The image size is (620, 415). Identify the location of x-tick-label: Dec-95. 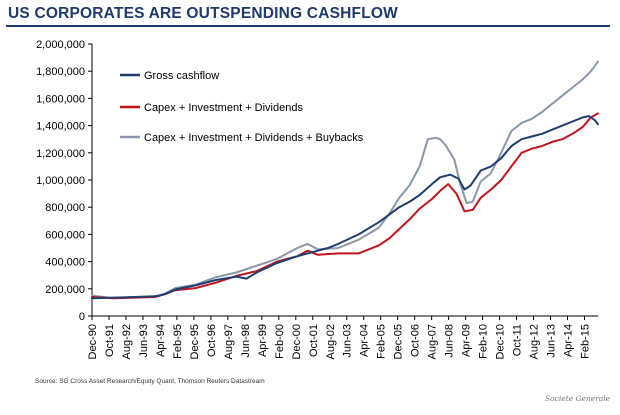
(195, 341).